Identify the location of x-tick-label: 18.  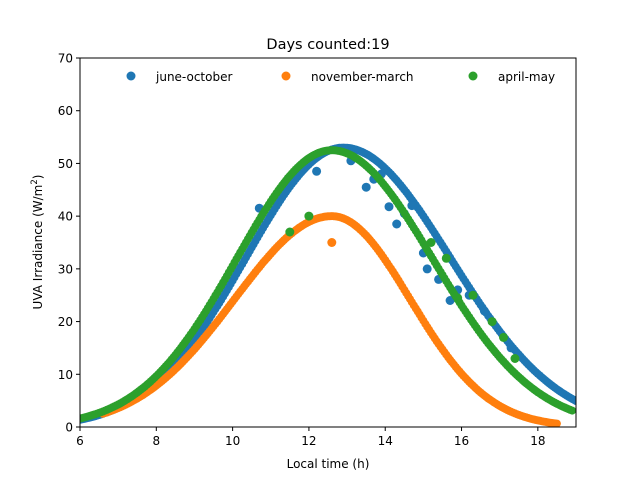
(537, 441).